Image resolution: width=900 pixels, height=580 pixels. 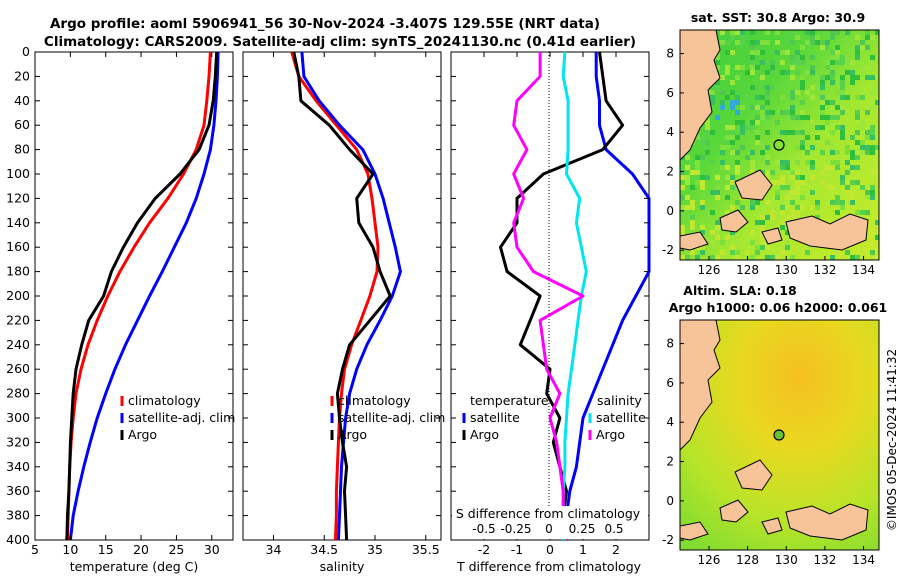 I want to click on ytick-label: 220, so click(x=18, y=319).